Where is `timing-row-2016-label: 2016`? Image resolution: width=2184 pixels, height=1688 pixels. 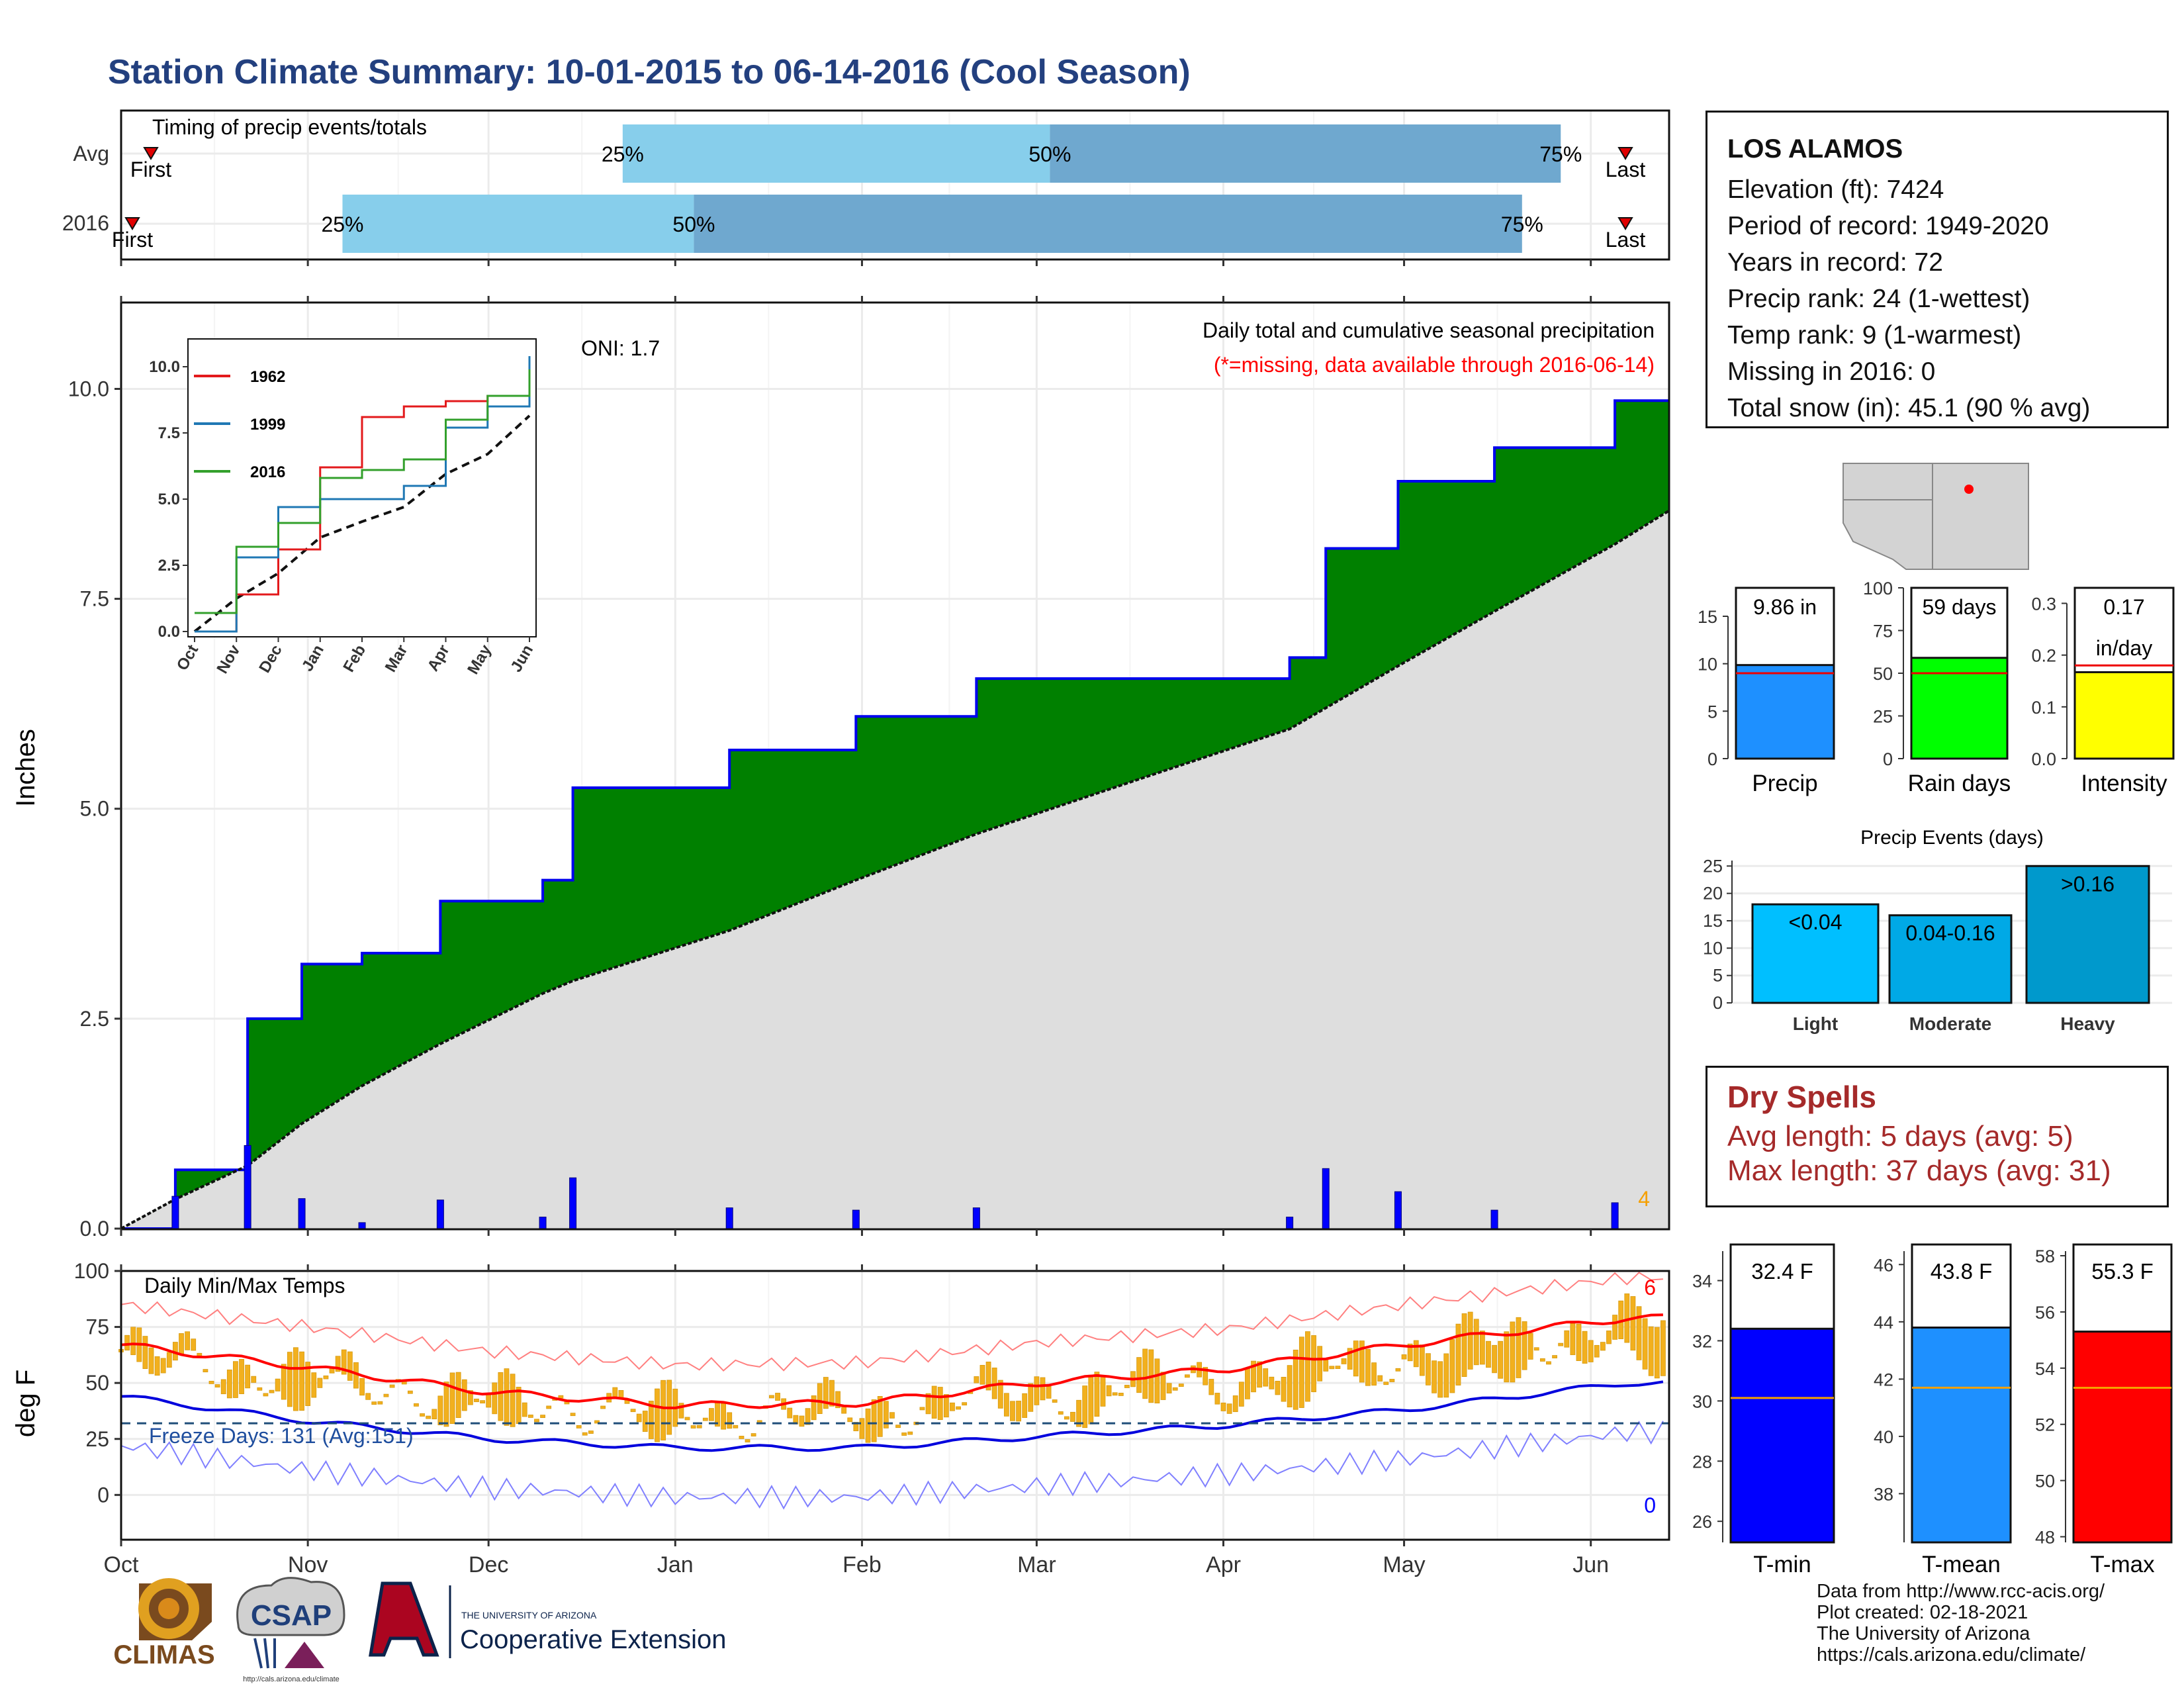 timing-row-2016-label: 2016 is located at coordinates (85, 223).